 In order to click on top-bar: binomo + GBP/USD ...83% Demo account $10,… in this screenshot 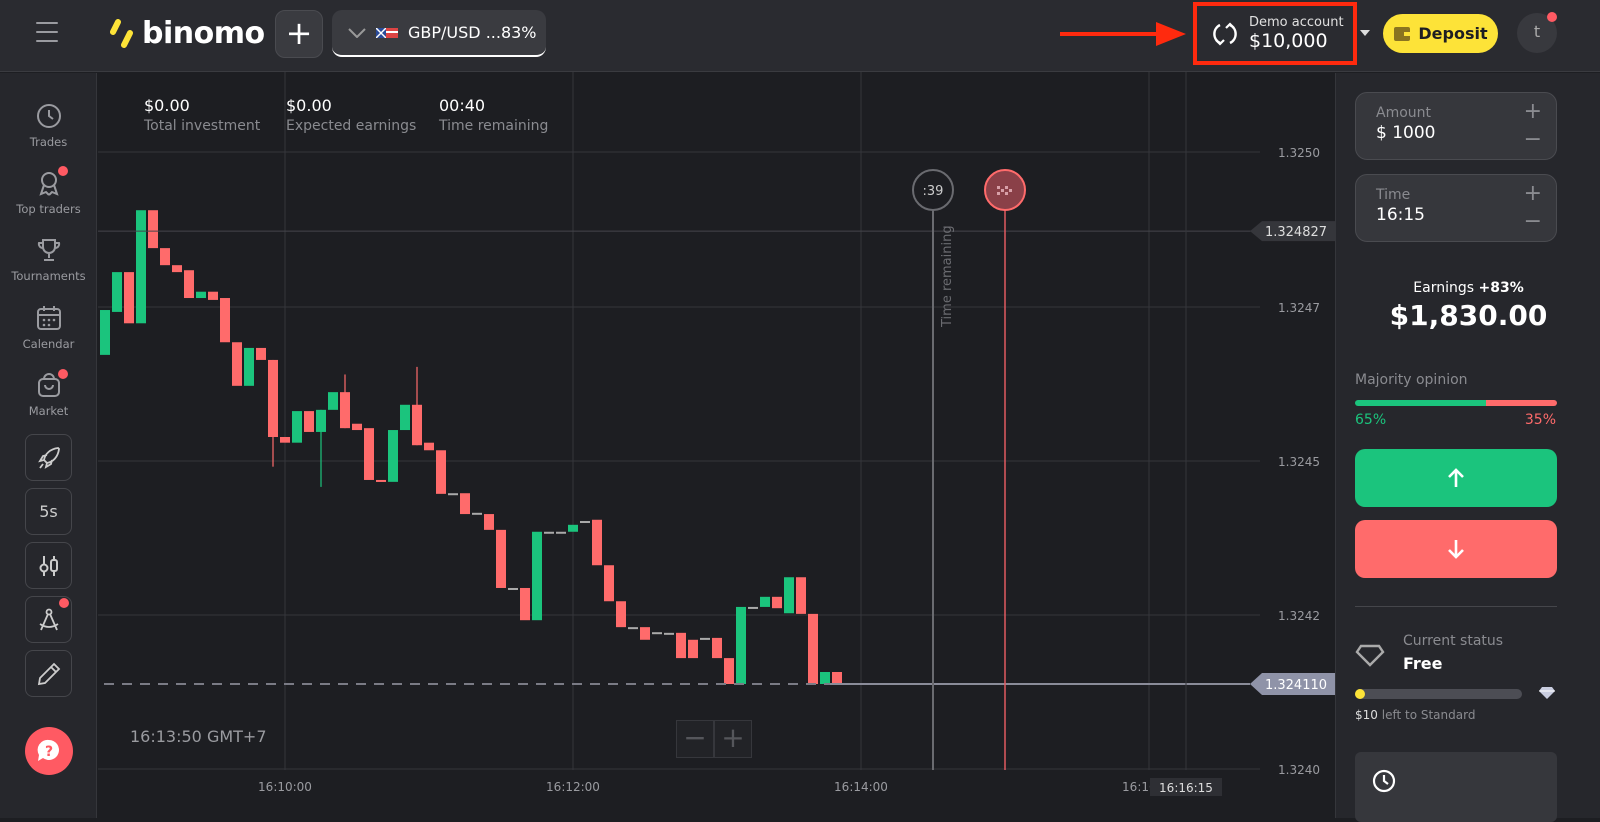, I will do `click(800, 36)`.